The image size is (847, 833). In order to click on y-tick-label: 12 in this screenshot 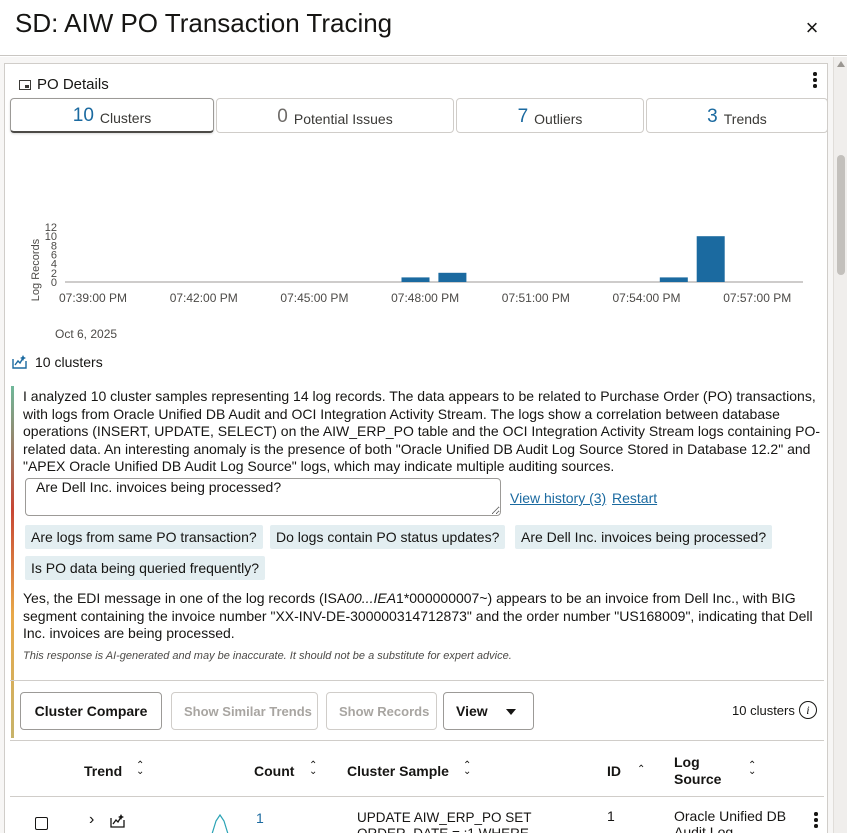, I will do `click(51, 228)`.